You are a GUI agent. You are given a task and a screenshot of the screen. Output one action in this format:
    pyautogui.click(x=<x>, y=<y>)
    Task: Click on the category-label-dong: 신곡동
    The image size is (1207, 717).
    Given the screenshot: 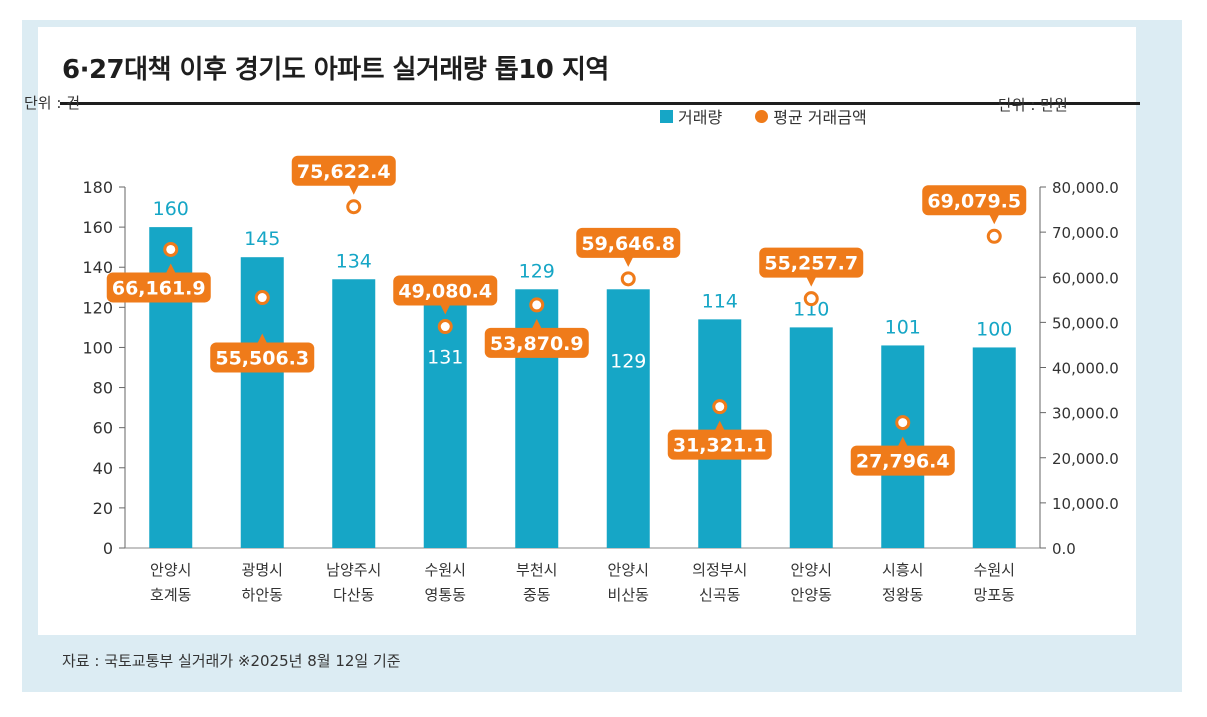 What is the action you would take?
    pyautogui.click(x=720, y=595)
    